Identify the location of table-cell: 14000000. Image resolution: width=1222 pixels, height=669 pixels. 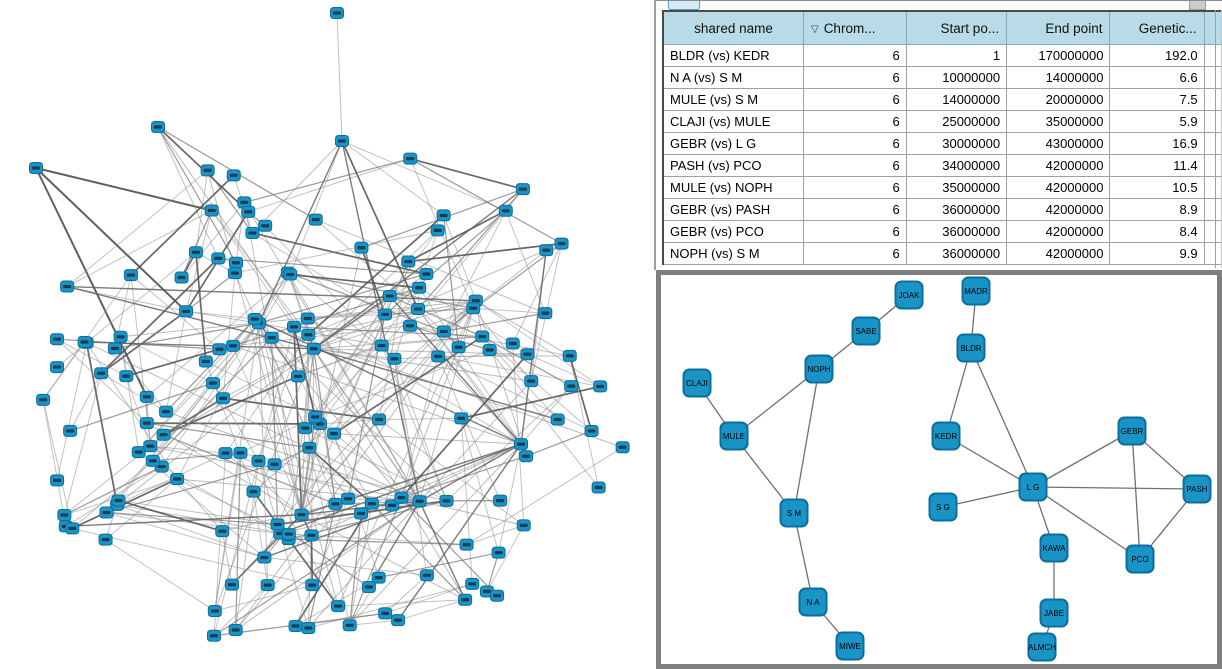
(1058, 77).